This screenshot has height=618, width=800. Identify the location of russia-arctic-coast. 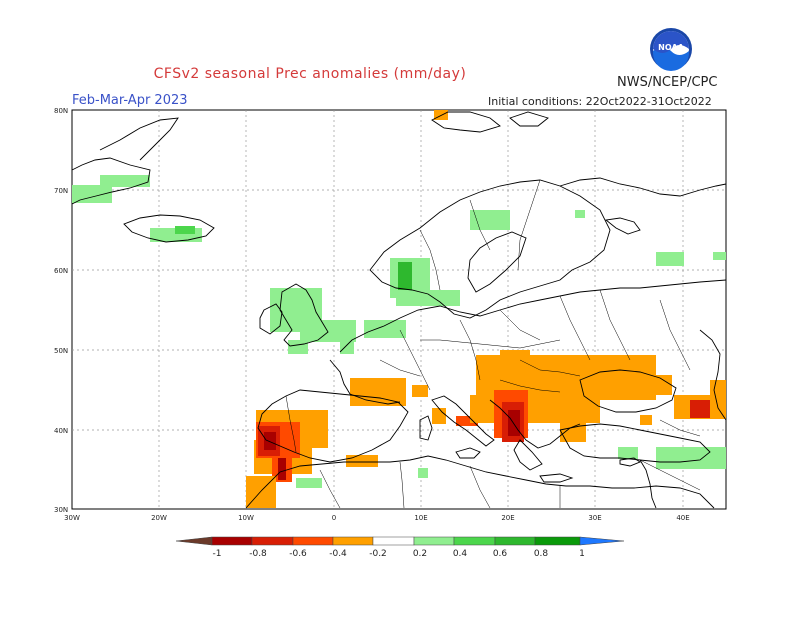
(643, 187).